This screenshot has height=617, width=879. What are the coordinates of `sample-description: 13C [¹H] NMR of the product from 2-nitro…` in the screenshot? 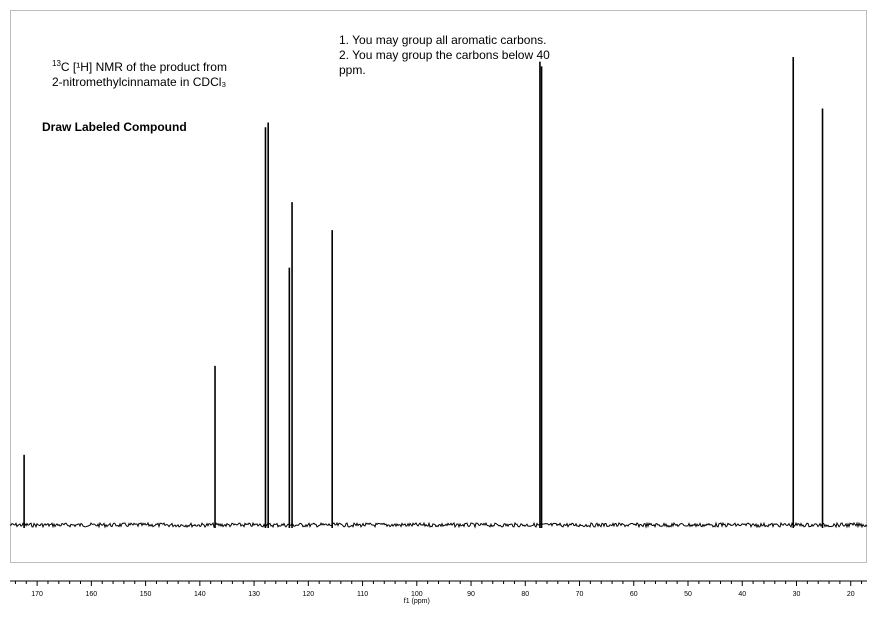 It's located at (139, 73).